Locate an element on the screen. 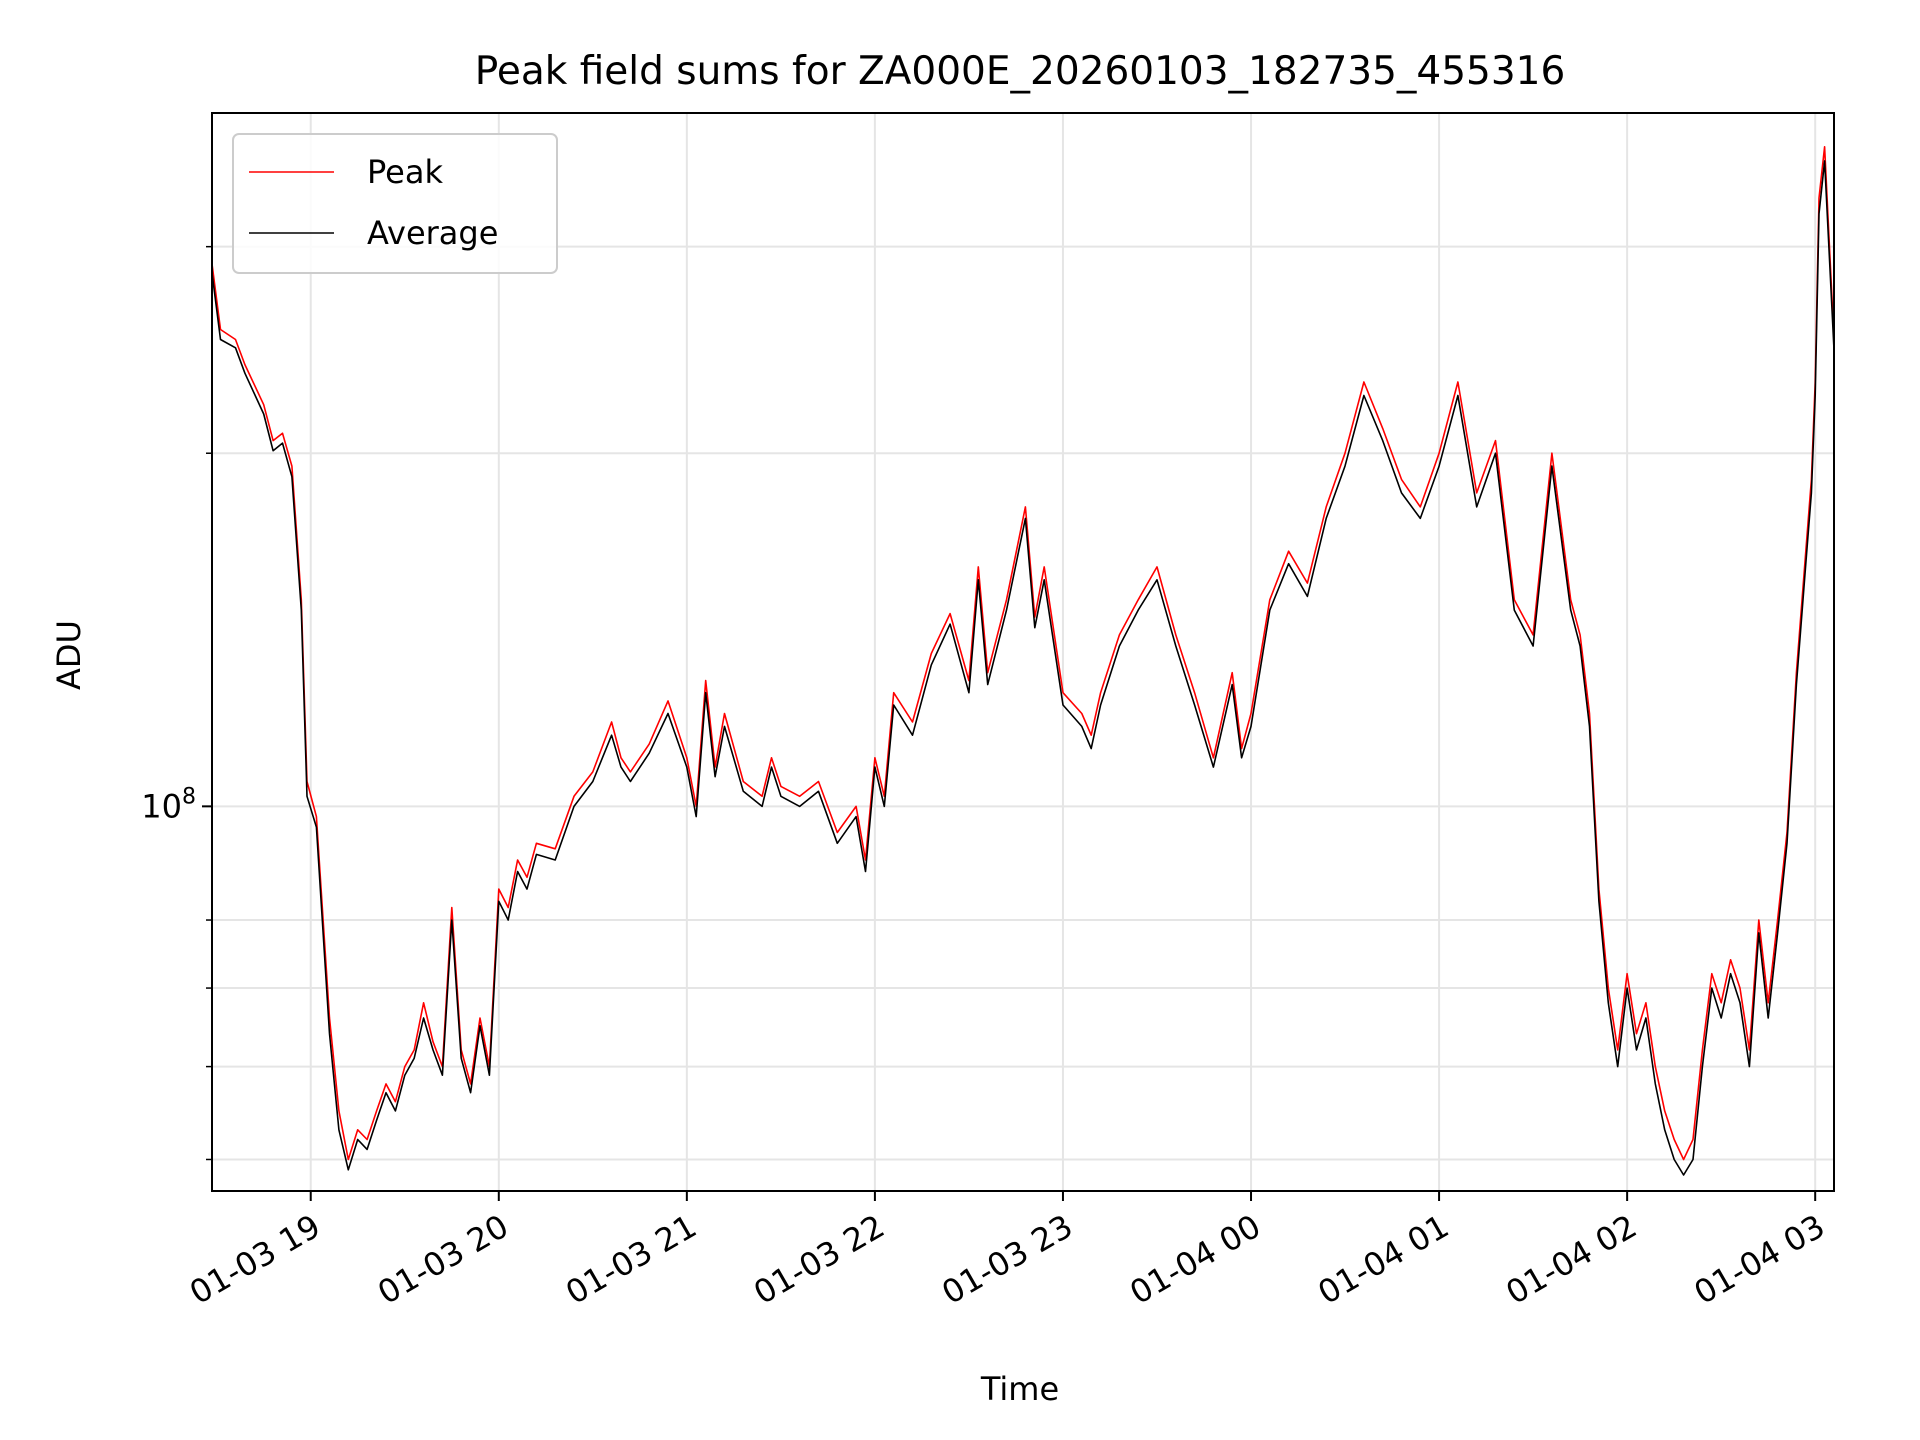  y-tick-label: 108 is located at coordinates (168, 804).